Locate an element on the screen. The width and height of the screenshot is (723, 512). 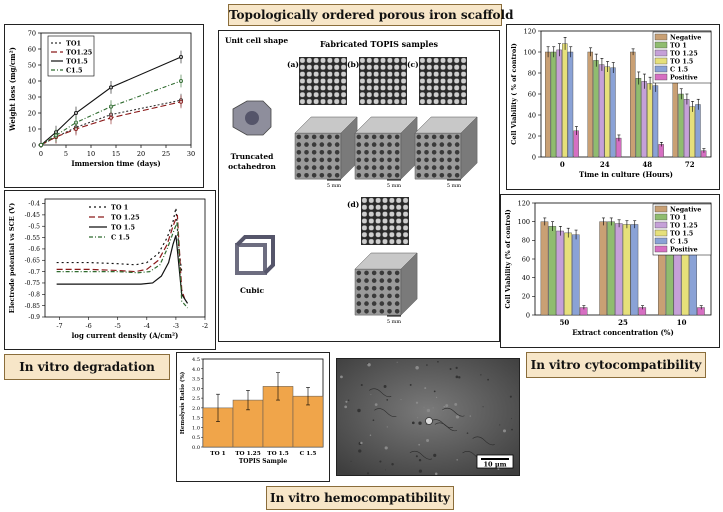
y-tick-label: 80 is located at coordinates (526, 241).